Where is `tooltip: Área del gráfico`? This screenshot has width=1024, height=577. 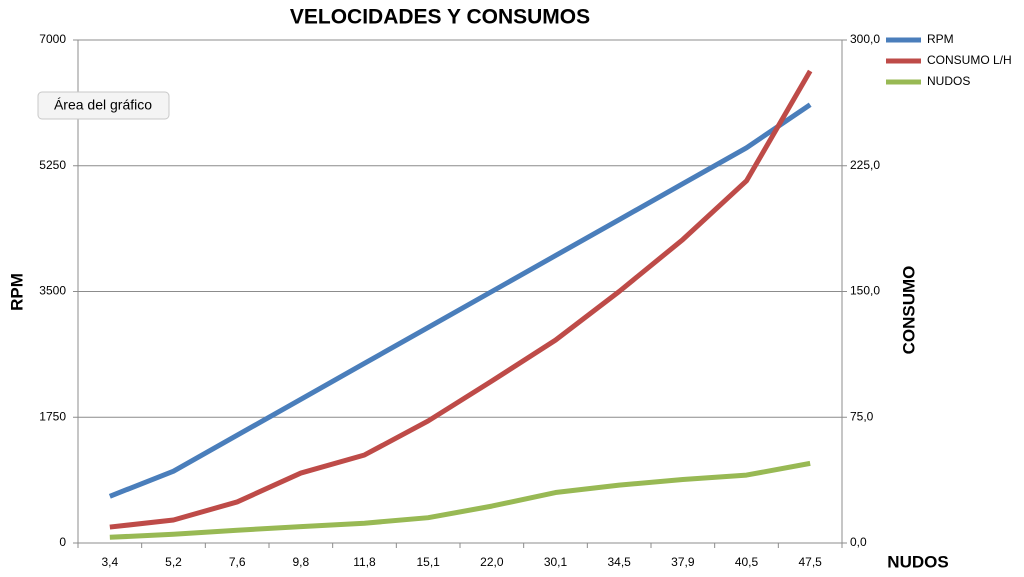 tooltip: Área del gráfico is located at coordinates (103, 105).